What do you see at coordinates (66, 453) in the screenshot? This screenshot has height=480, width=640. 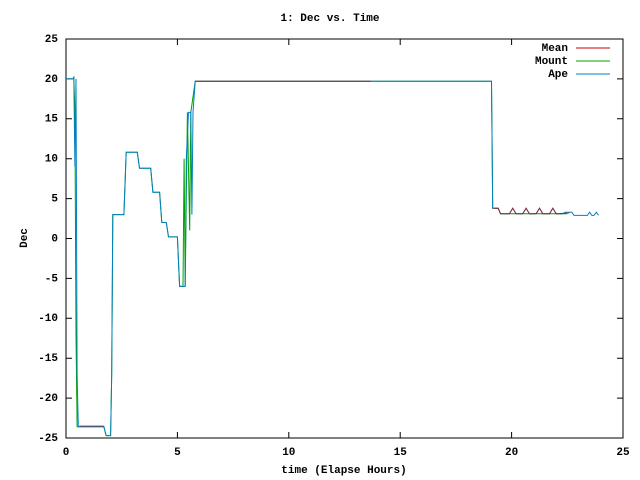 I see `x-tick-label: 0` at bounding box center [66, 453].